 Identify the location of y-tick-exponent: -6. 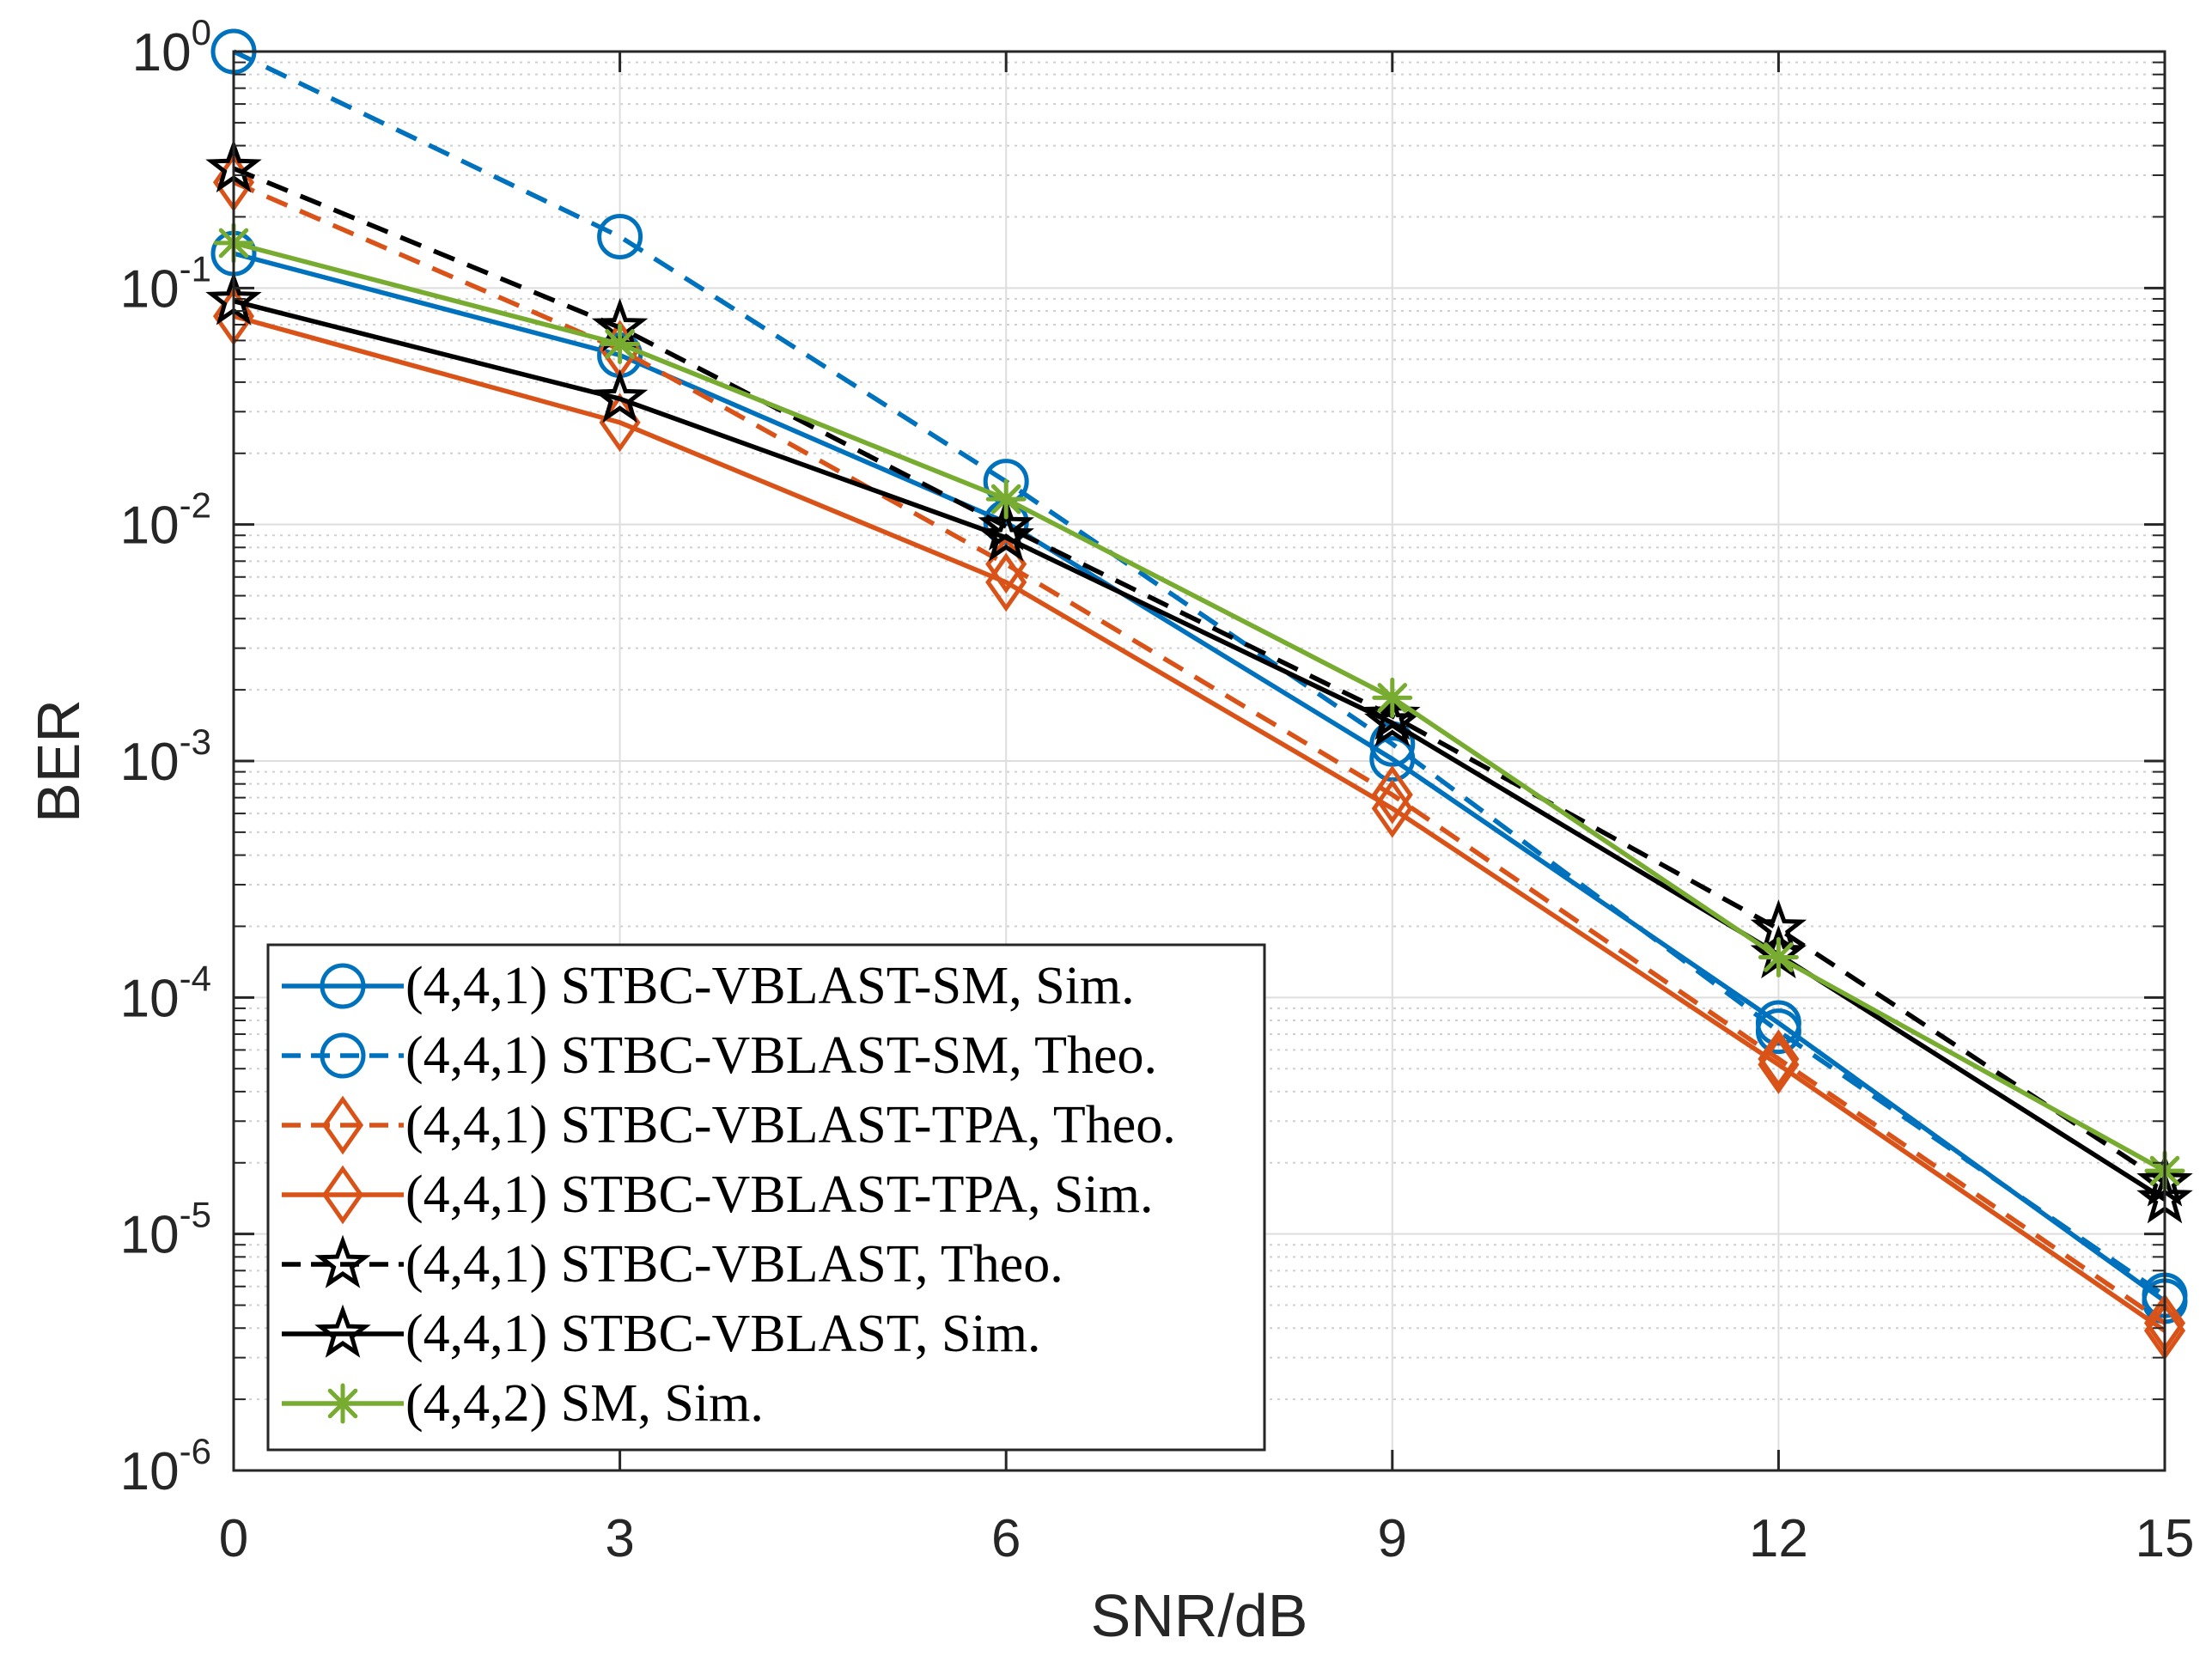
(195, 1451).